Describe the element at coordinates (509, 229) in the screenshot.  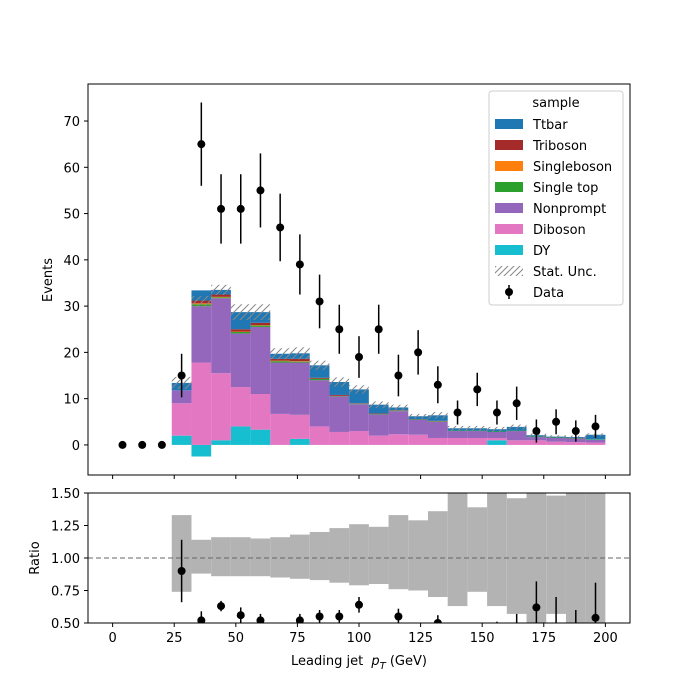
I see `legend-swatch-diboson` at that location.